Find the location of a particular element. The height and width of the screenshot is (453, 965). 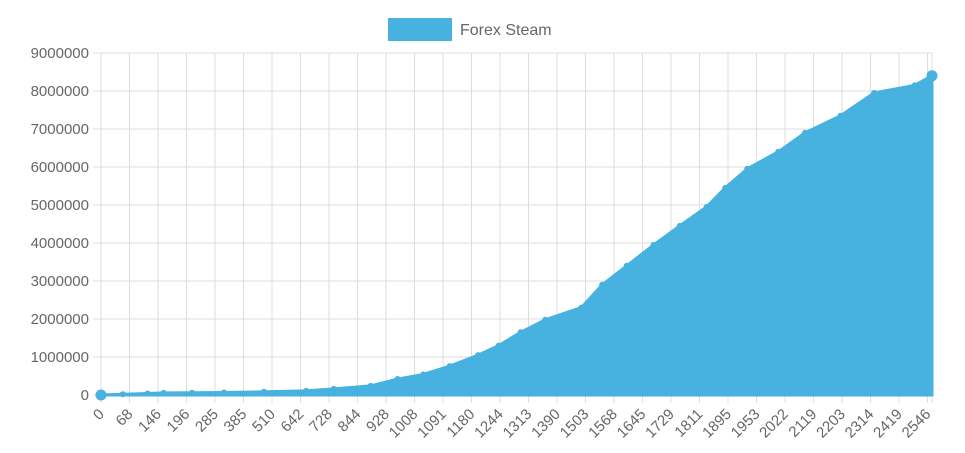

x-tick-label: 0 is located at coordinates (99, 415).